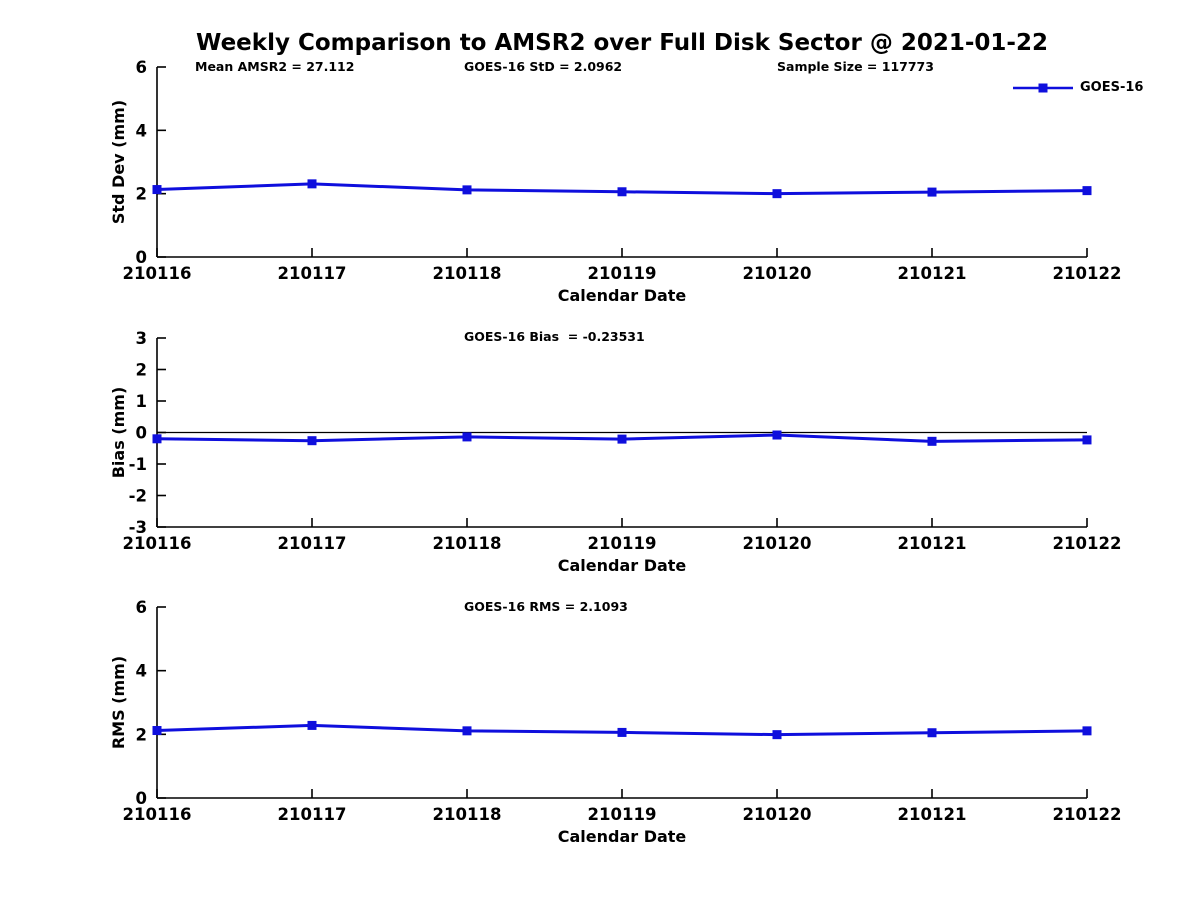 The width and height of the screenshot is (1200, 900). Describe the element at coordinates (1043, 87) in the screenshot. I see `legend-line-marker-icon` at that location.